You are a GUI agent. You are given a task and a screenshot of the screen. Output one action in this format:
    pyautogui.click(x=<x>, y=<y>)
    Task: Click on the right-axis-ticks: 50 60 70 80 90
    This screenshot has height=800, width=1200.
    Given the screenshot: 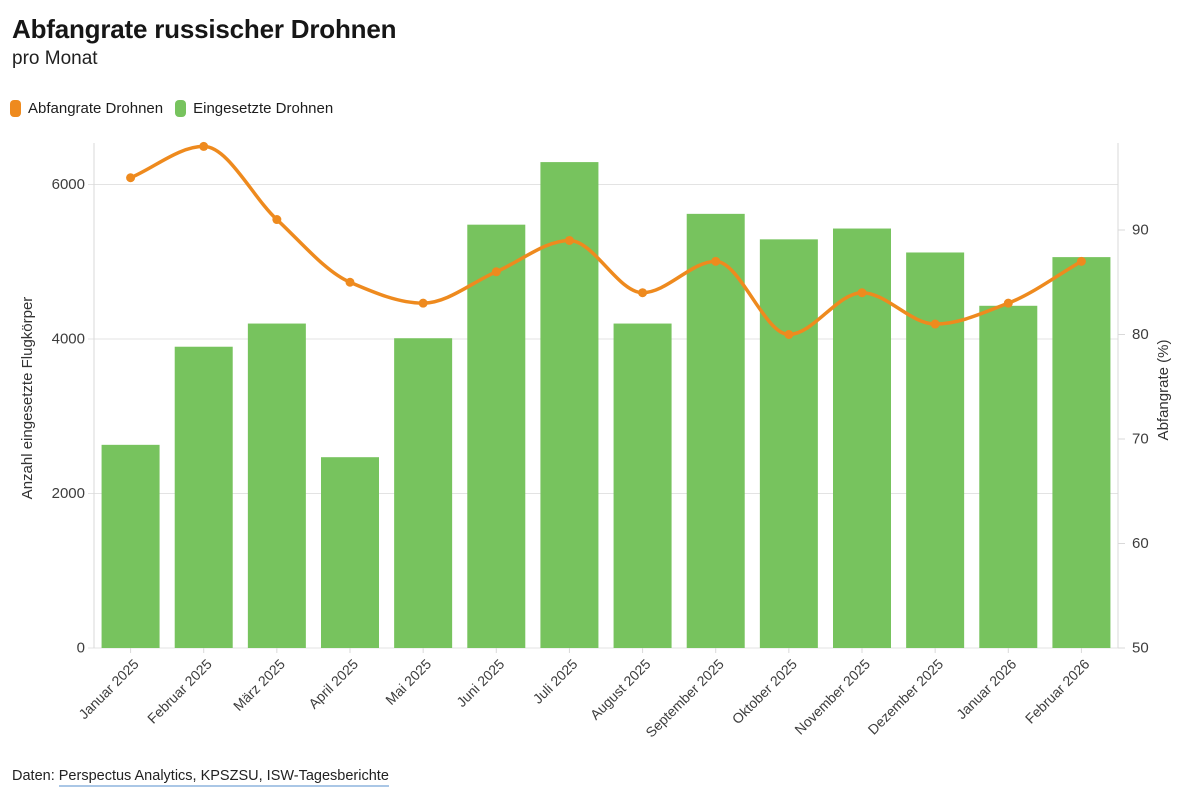 What is the action you would take?
    pyautogui.click(x=1133, y=439)
    